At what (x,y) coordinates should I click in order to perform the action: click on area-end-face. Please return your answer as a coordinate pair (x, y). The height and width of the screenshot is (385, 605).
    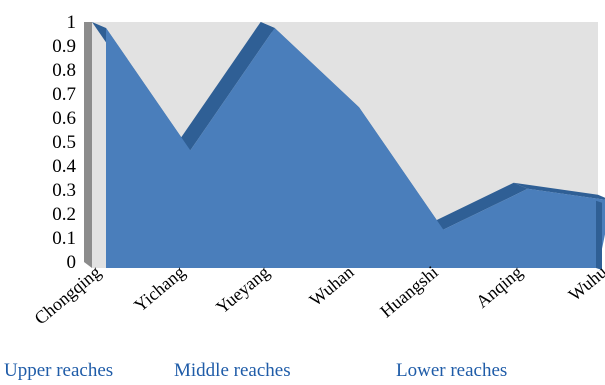
    Looking at the image, I should click on (599, 235).